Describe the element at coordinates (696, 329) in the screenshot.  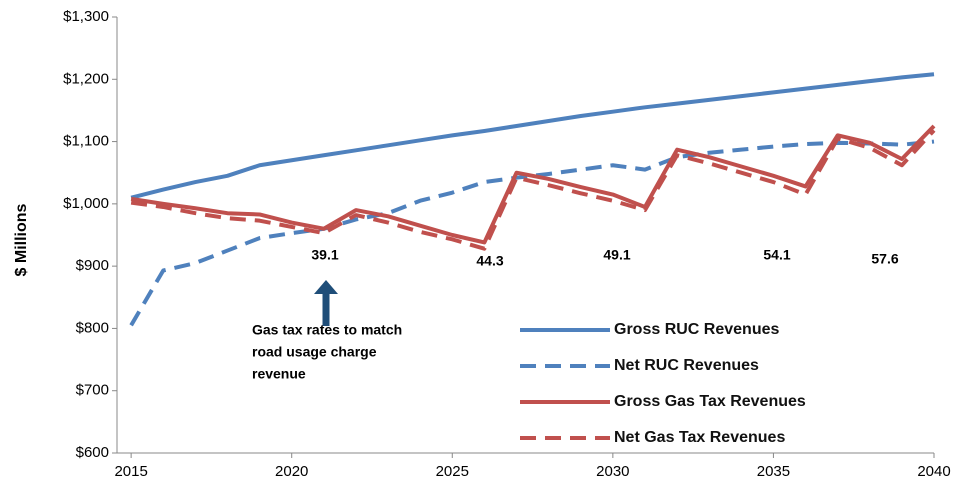
I see `legend-label: Gross RUC Revenues` at that location.